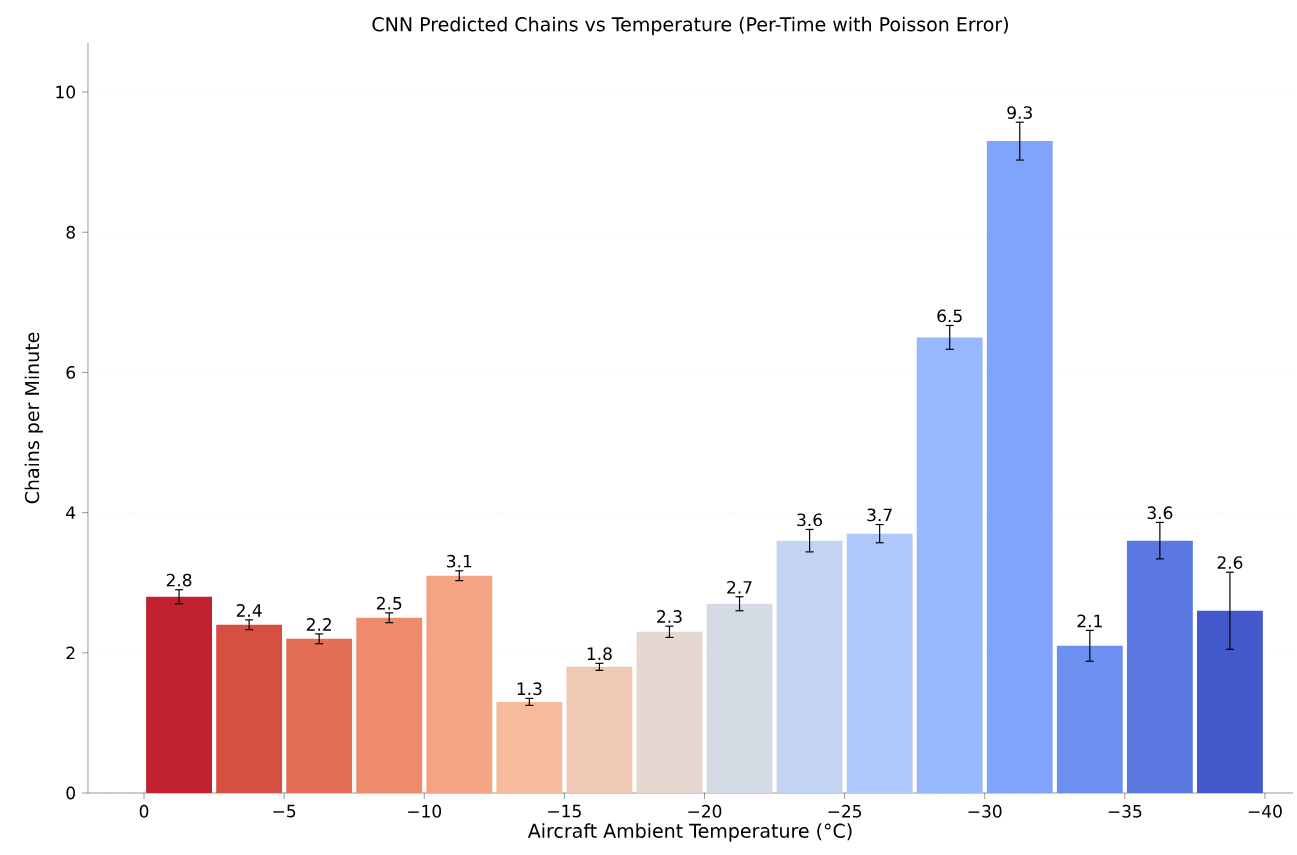 The width and height of the screenshot is (1297, 855). Describe the element at coordinates (249, 610) in the screenshot. I see `data-label: 2.4` at that location.